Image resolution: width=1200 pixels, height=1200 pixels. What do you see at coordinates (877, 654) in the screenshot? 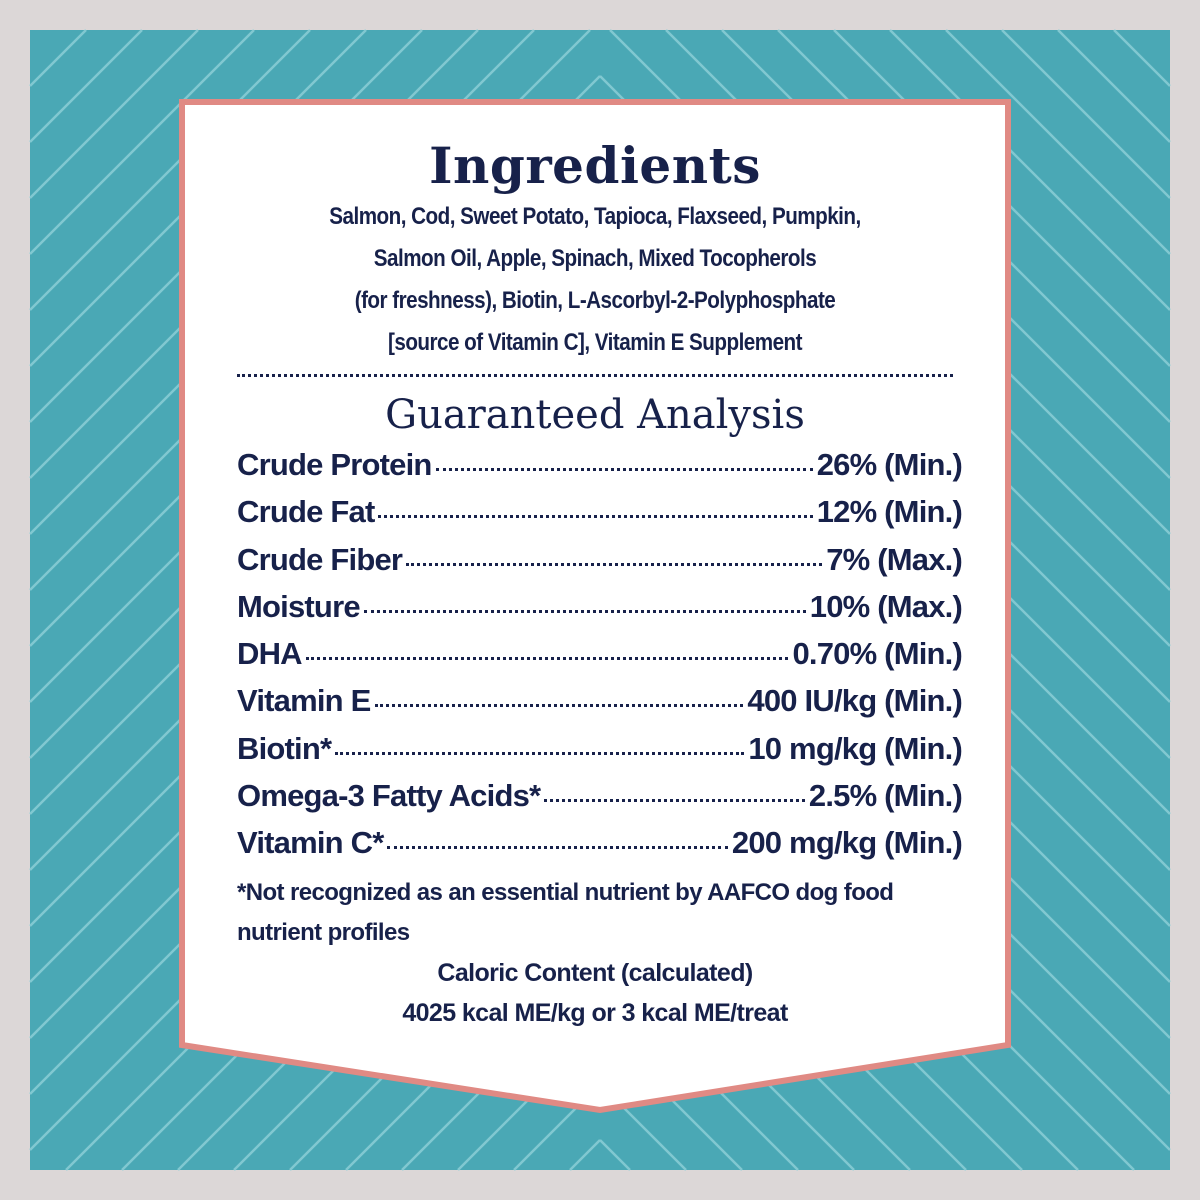
I see `nutrient-value: 0.70% (Min.)` at bounding box center [877, 654].